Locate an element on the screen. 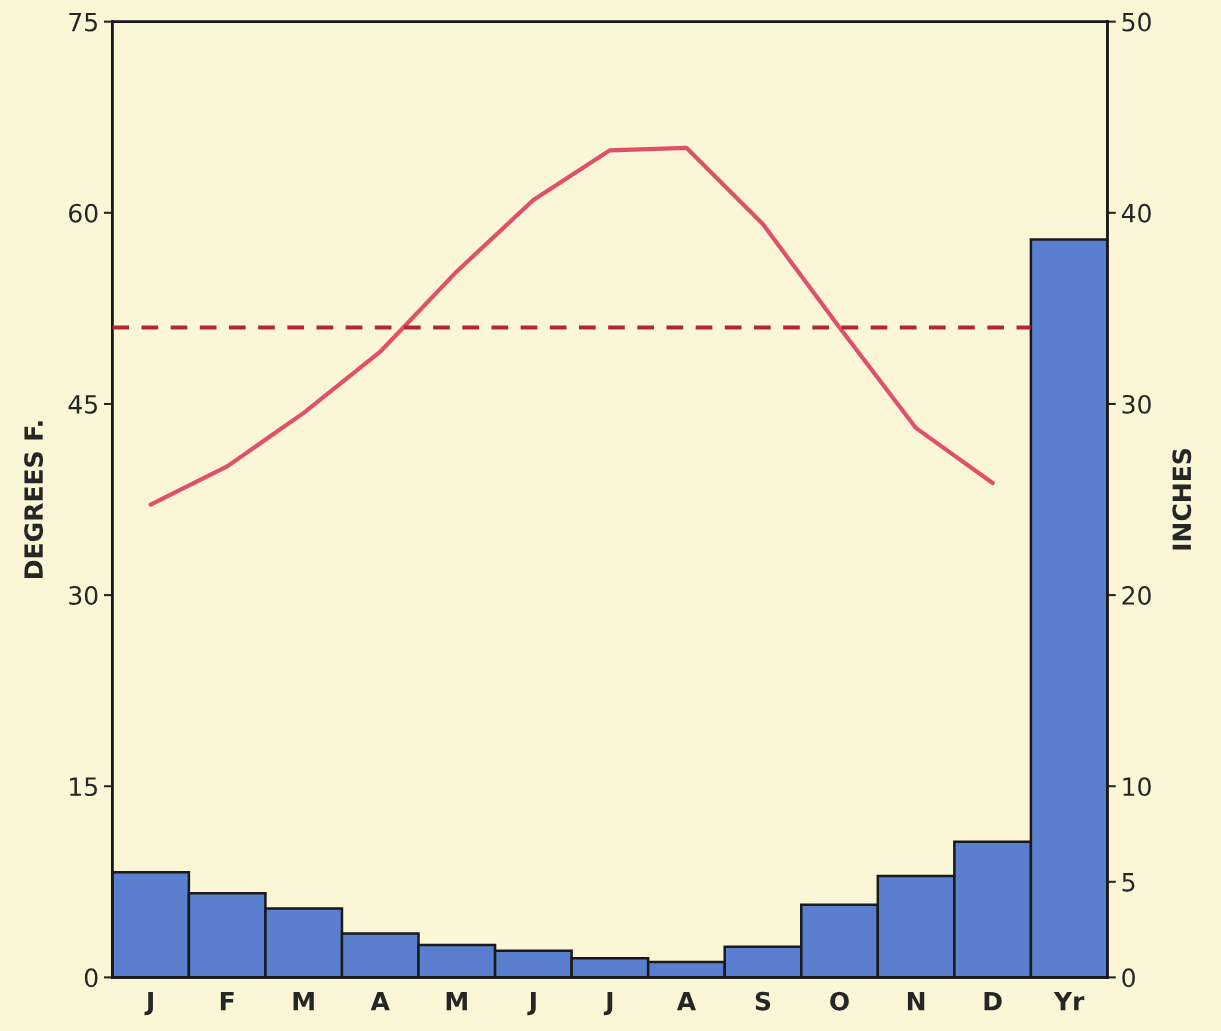 This screenshot has width=1221, height=1031. x-tick-label: D is located at coordinates (993, 1001).